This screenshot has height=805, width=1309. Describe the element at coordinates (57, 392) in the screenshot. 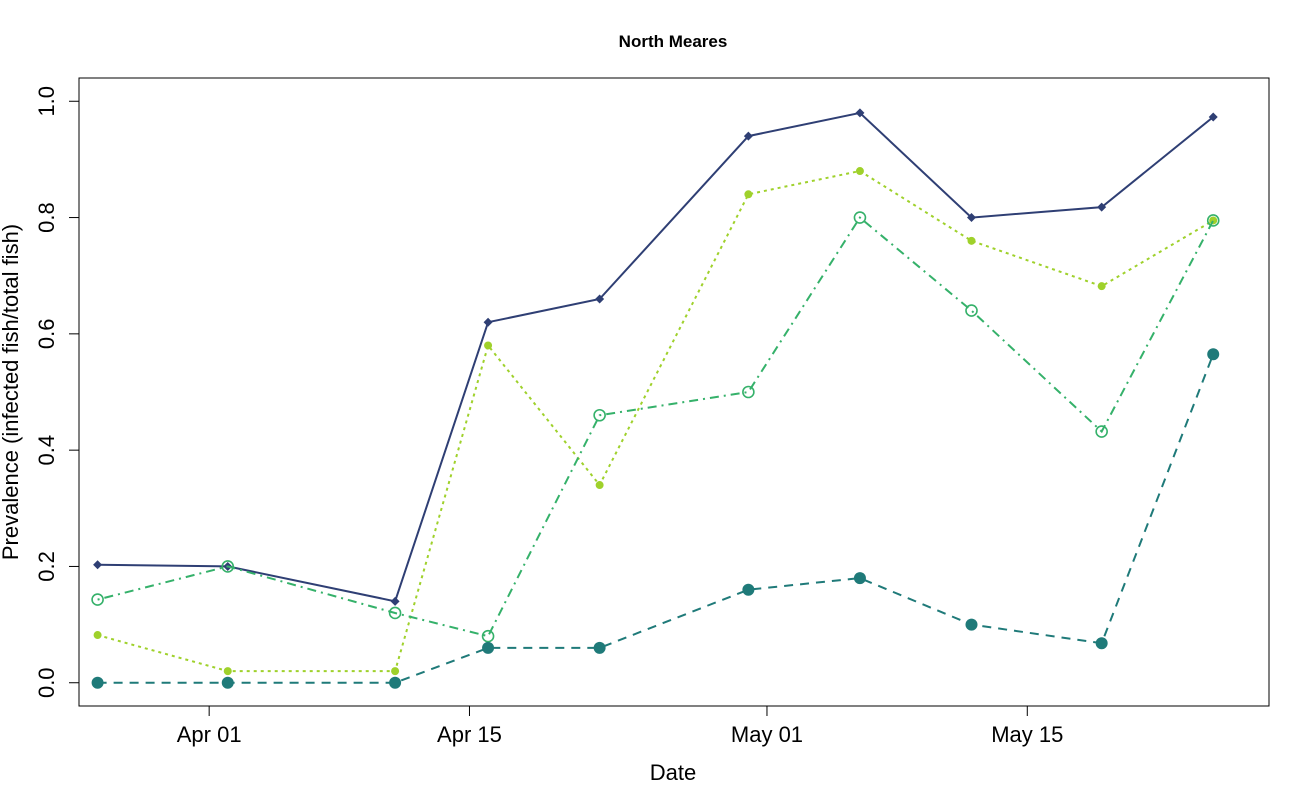

I see `y-axis: 0.0 0.2 0.4 0.6 0.8 1.0` at that location.